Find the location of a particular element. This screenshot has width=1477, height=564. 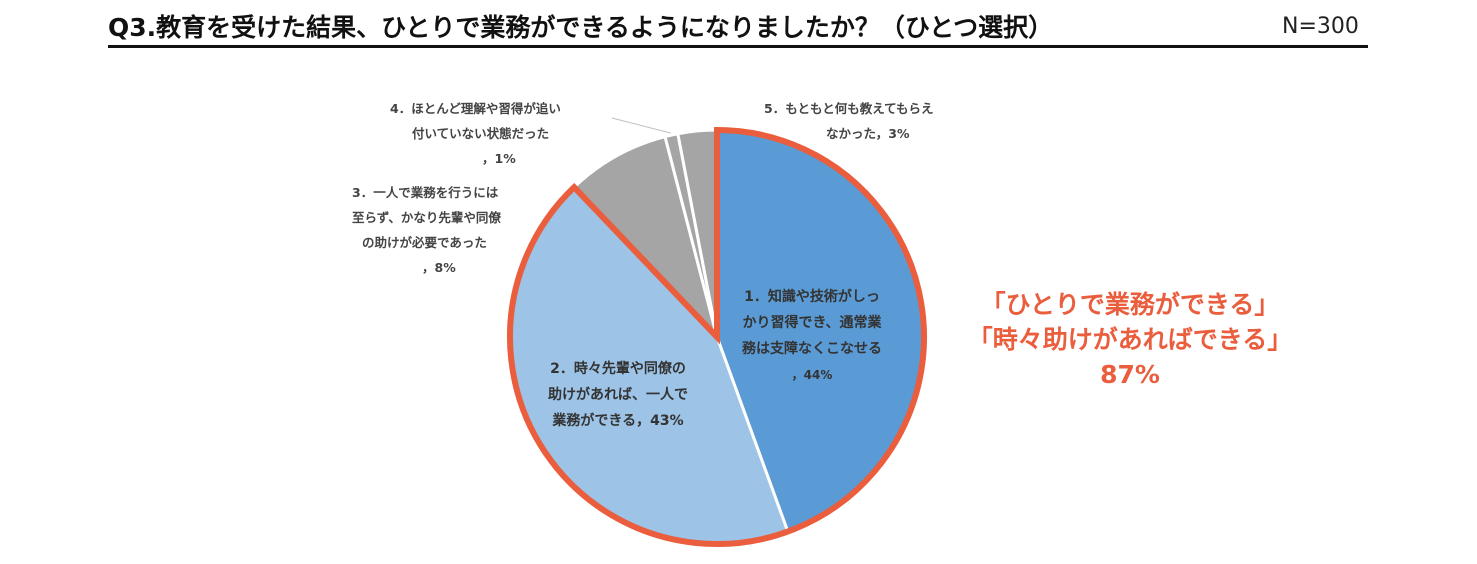

slice-label-4: 4．ほとんど理解や習得が追い 付いていない状態だった ，1% is located at coordinates (475, 133).